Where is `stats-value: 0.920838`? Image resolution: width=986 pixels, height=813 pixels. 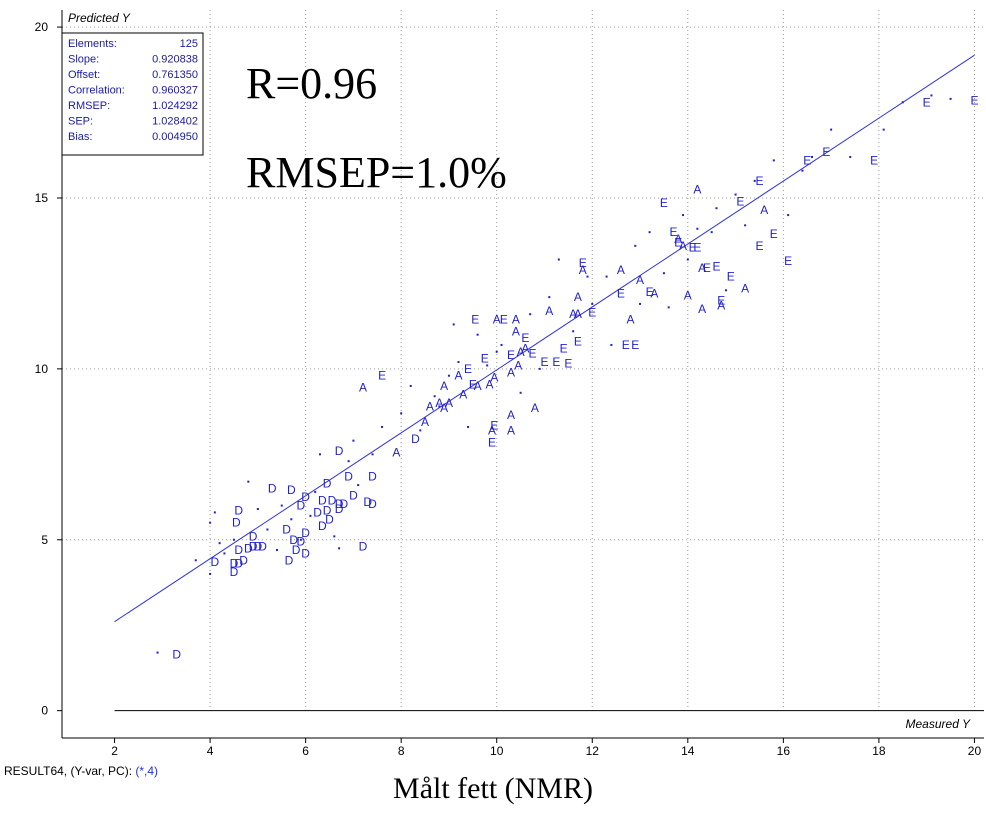 stats-value: 0.920838 is located at coordinates (175, 60).